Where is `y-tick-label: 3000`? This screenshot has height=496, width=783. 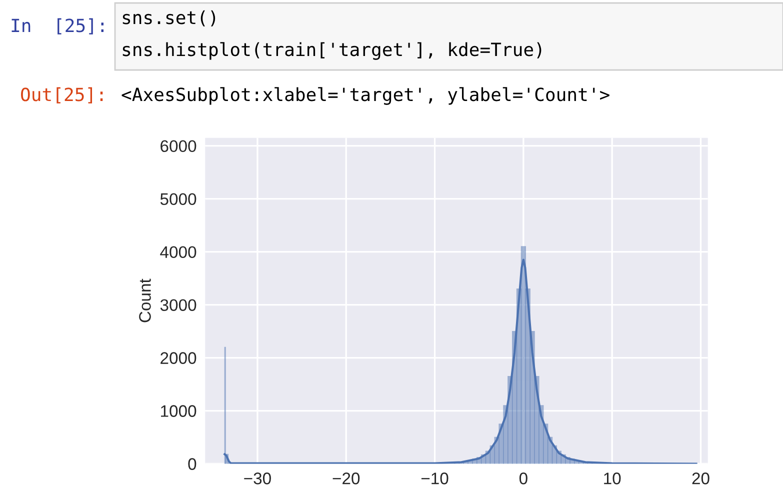
y-tick-label: 3000 is located at coordinates (178, 305).